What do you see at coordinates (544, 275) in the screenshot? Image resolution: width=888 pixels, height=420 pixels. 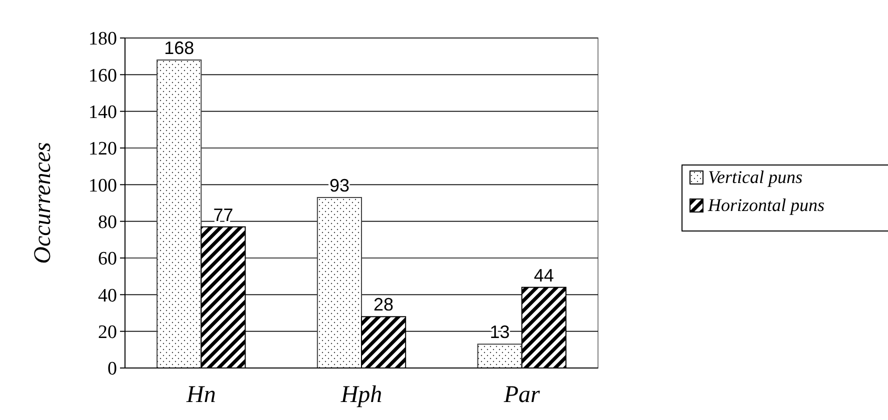 I see `data-label: 44` at bounding box center [544, 275].